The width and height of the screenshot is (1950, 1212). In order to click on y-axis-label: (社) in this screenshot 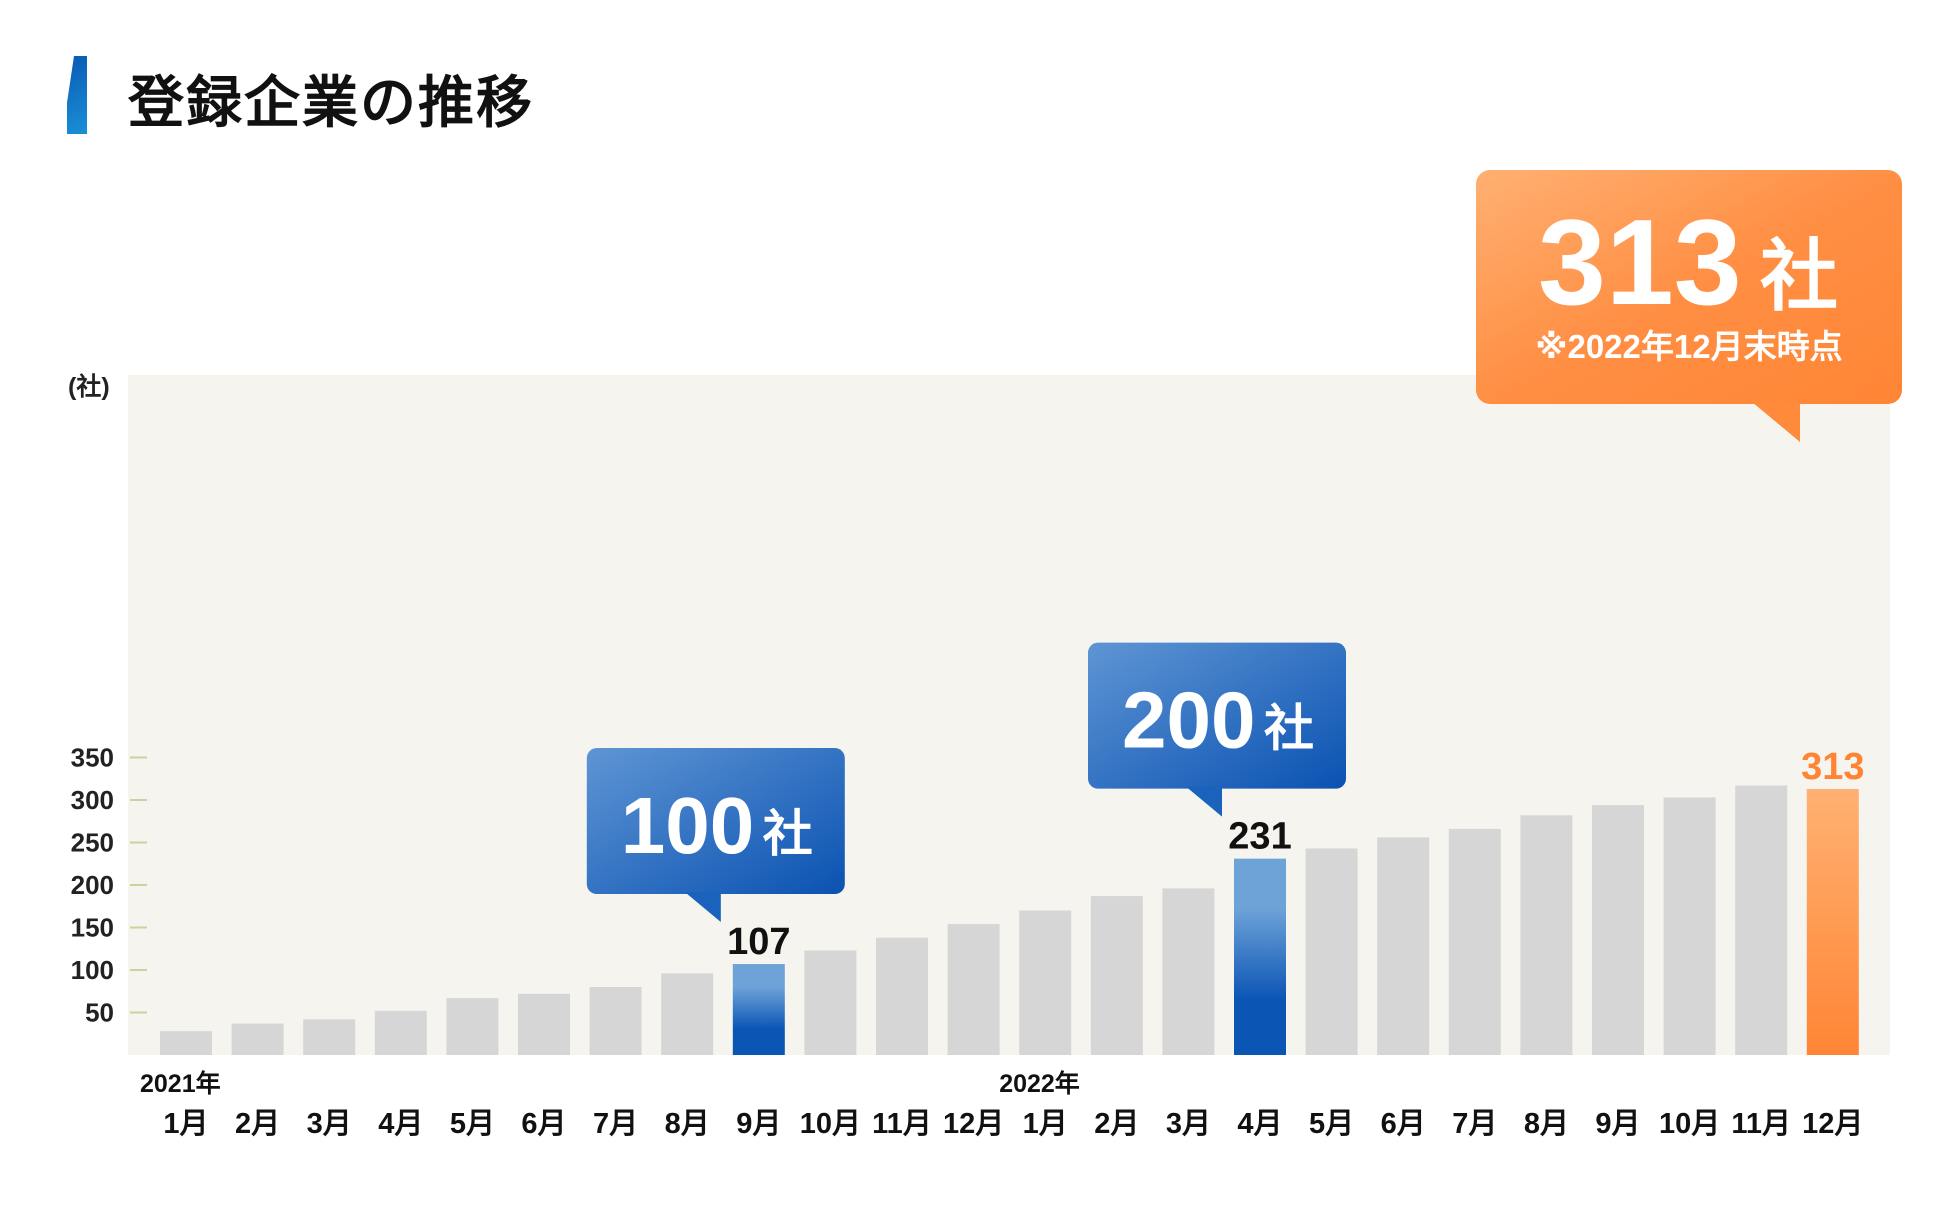, I will do `click(89, 386)`.